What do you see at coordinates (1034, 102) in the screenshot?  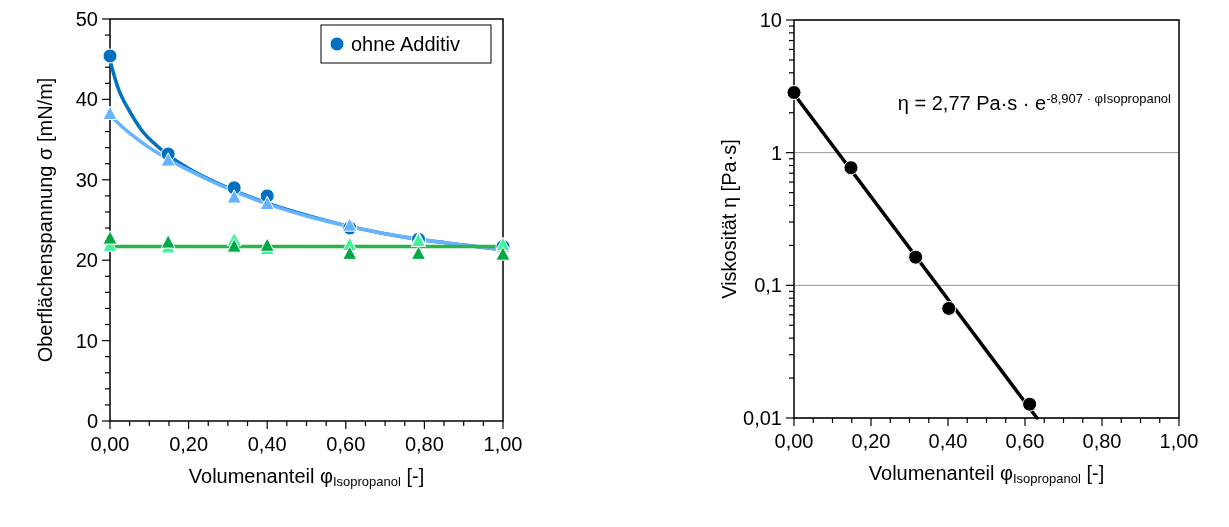 I see `annotation: η = 2,77 Pa·s · e$^{-8,907 · φIsopropanol}$` at bounding box center [1034, 102].